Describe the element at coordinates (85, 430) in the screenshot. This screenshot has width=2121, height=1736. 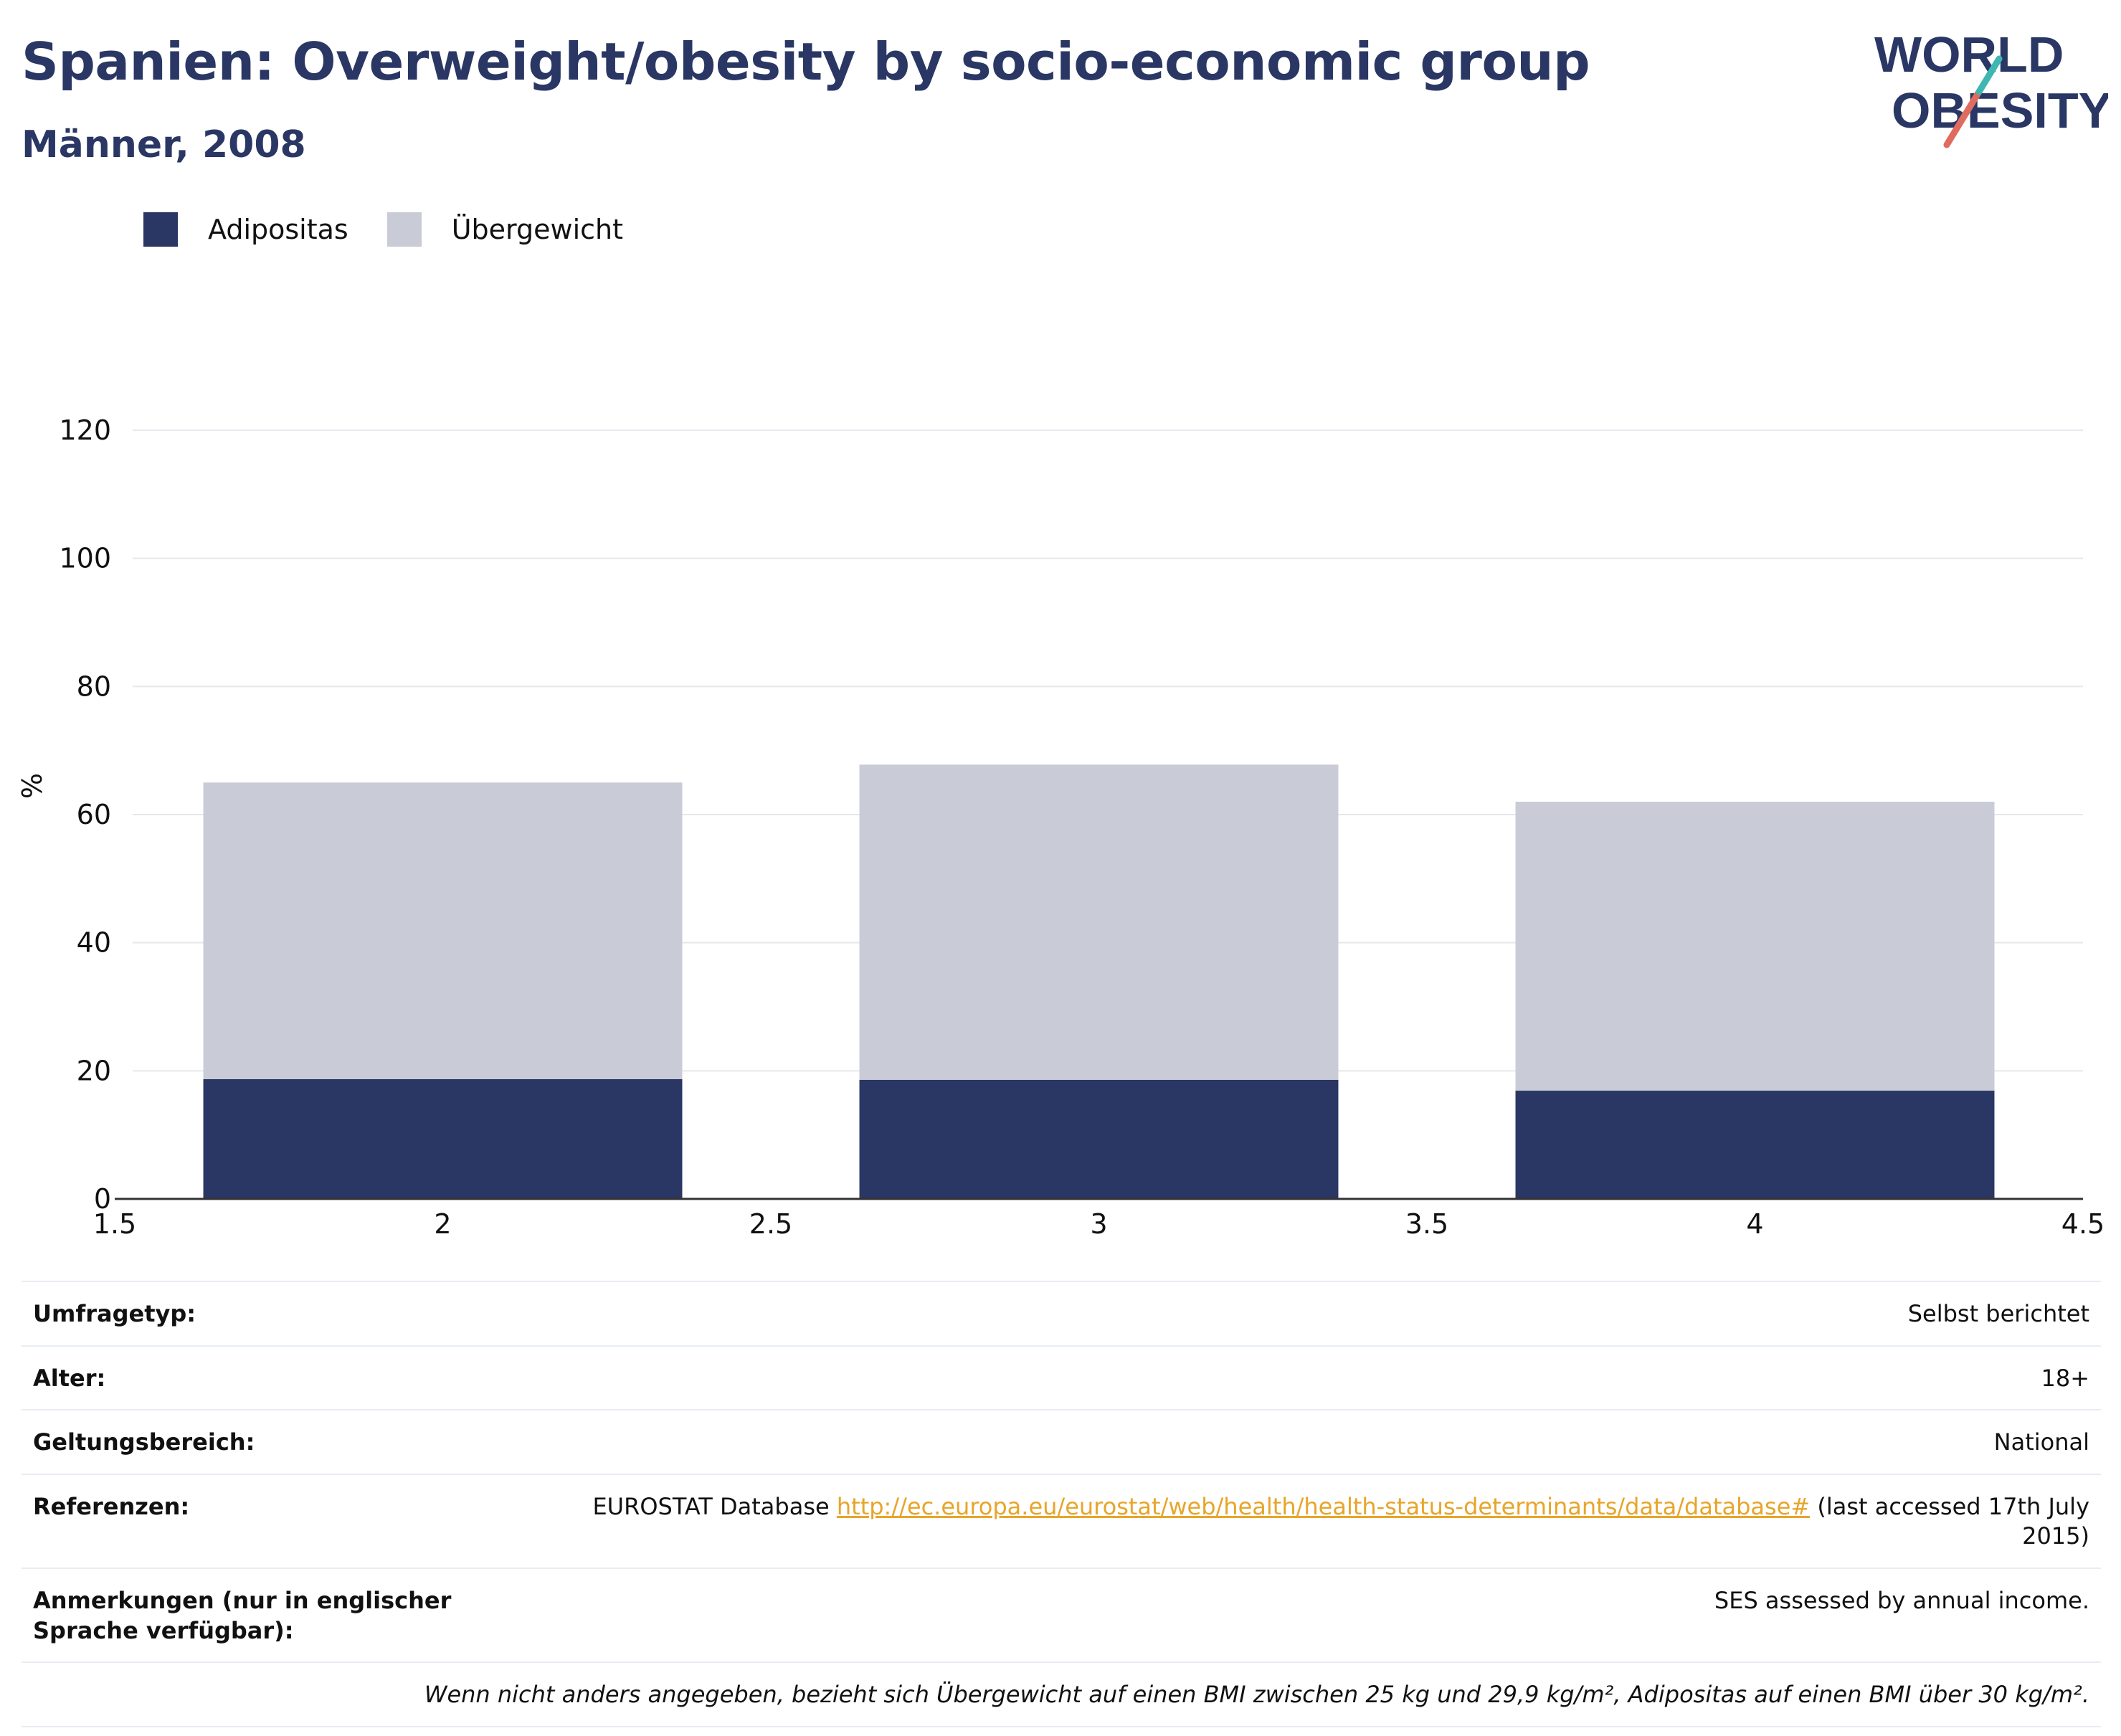
I see `y-tick-label: 120` at that location.